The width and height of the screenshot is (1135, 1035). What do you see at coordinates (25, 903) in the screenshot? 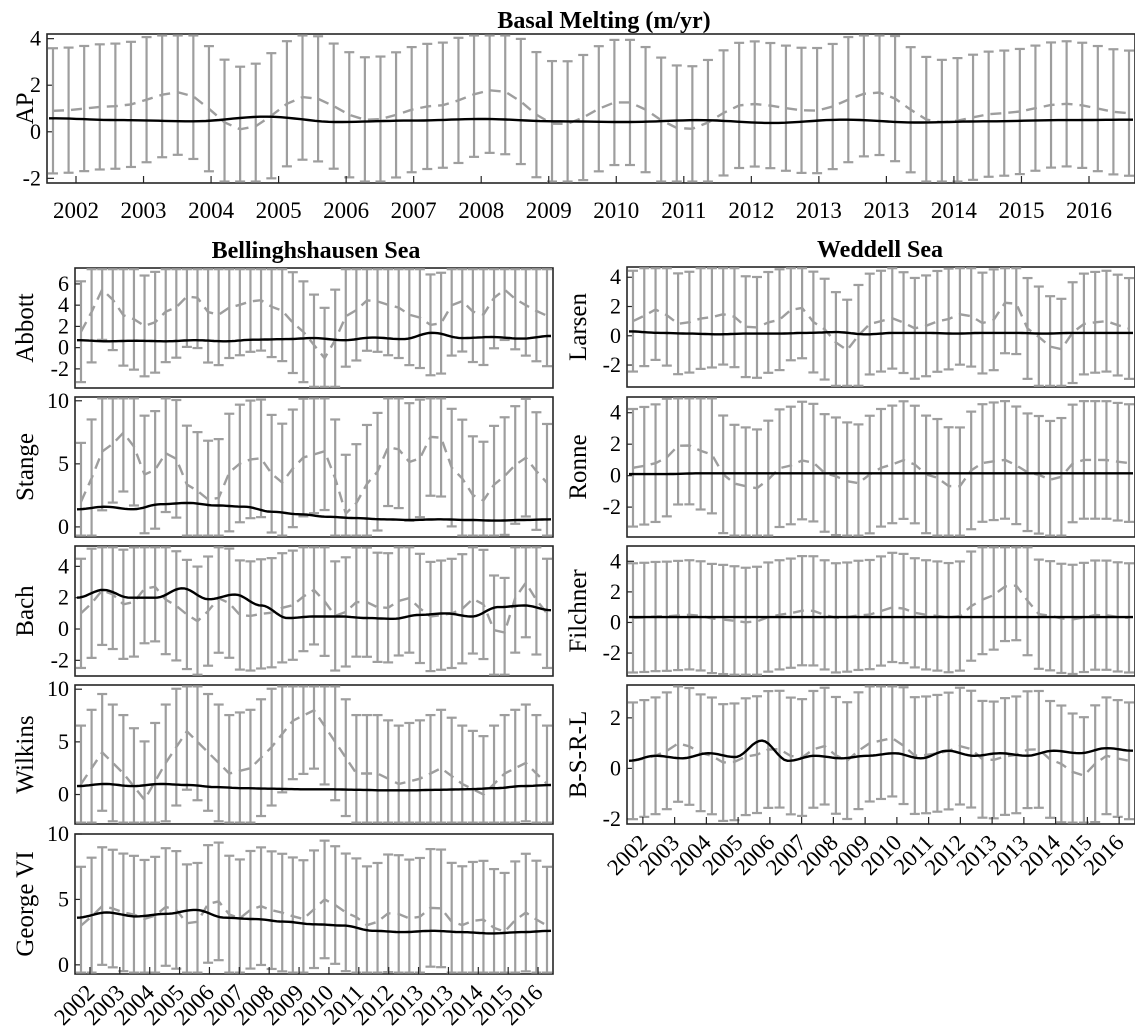
I see `y-axis-label: George VI` at bounding box center [25, 903].